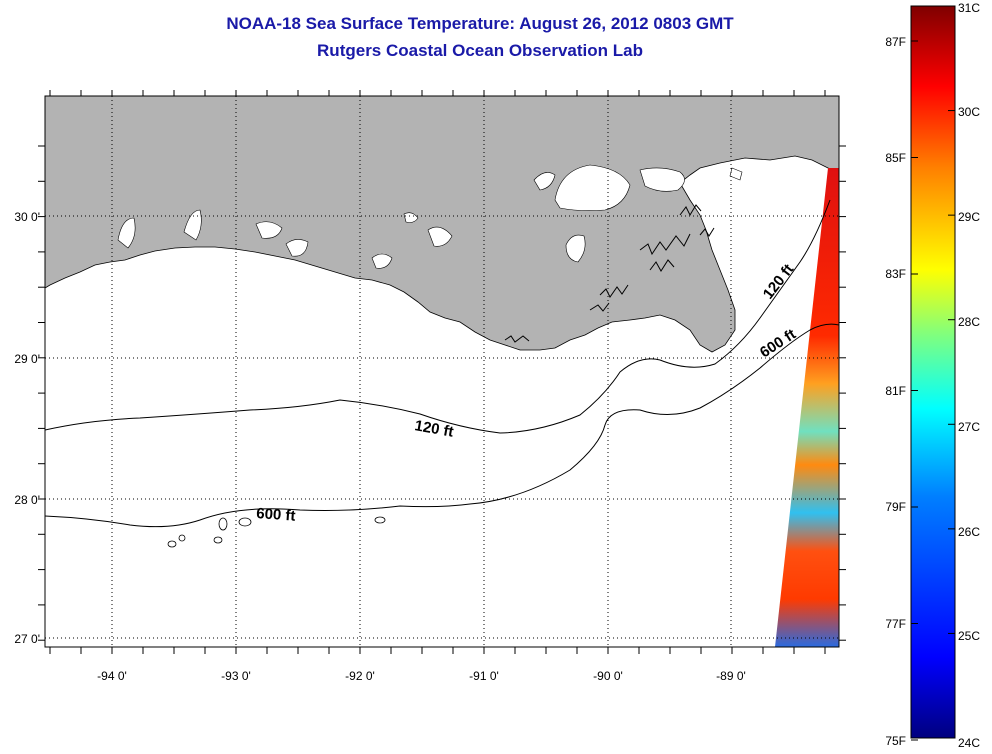 The image size is (992, 754). What do you see at coordinates (969, 322) in the screenshot?
I see `cb-celsius-28: 28C` at bounding box center [969, 322].